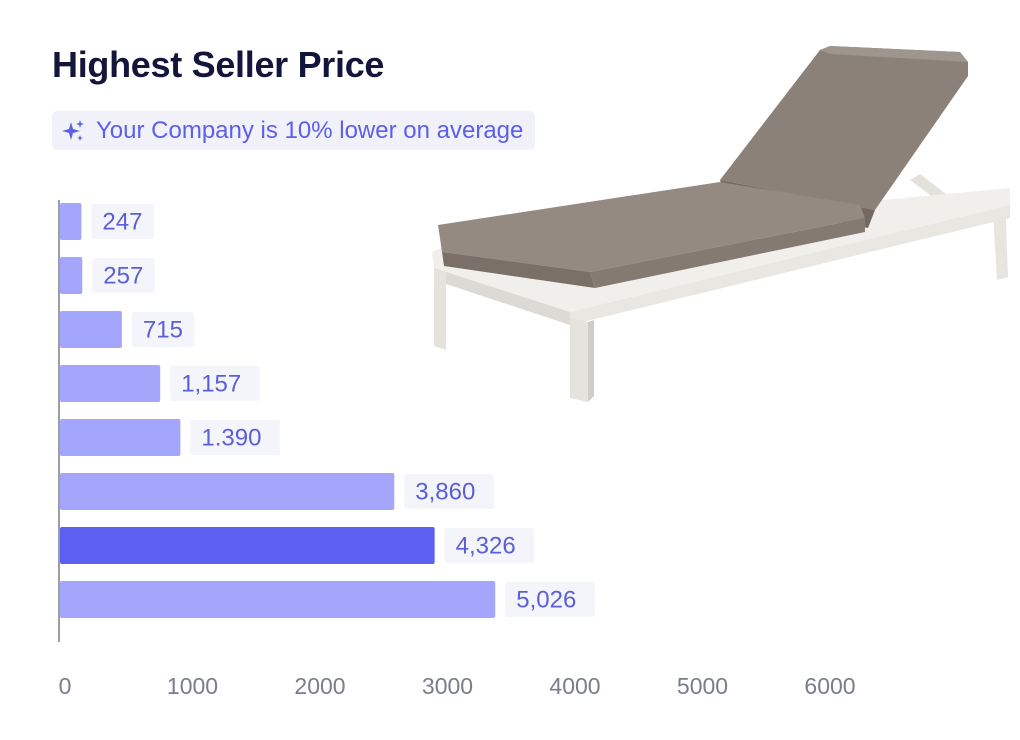  I want to click on x-tick-label: 1000, so click(192, 686).